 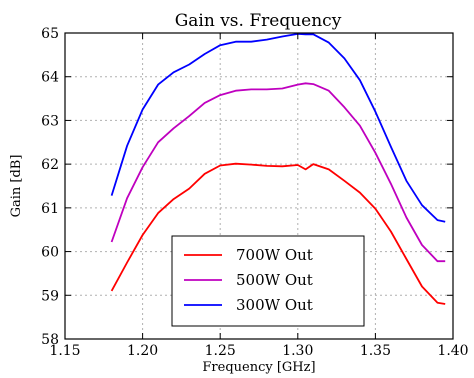 What do you see at coordinates (50, 121) in the screenshot?
I see `y-tick-label: 63` at bounding box center [50, 121].